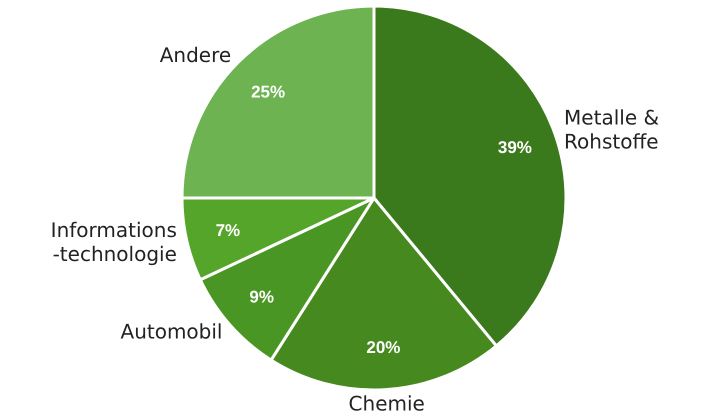 The height and width of the screenshot is (418, 707). I want to click on data-label: 7%, so click(228, 230).